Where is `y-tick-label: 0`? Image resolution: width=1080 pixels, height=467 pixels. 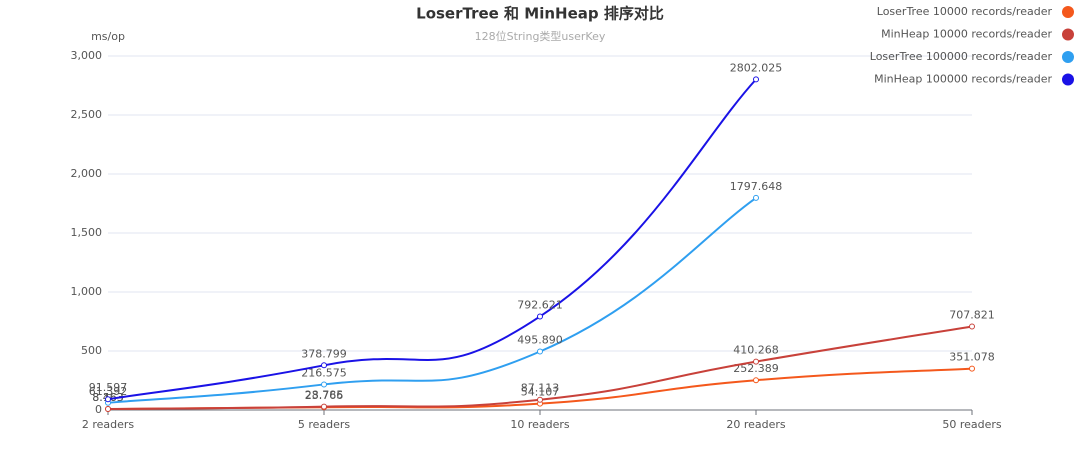 y-tick-label: 0 is located at coordinates (98, 409).